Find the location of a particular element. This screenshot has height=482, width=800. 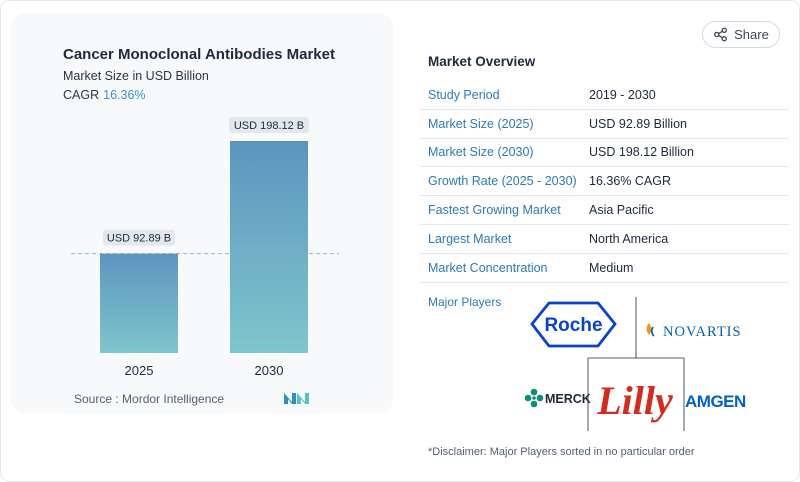

row-value: North America is located at coordinates (629, 238).